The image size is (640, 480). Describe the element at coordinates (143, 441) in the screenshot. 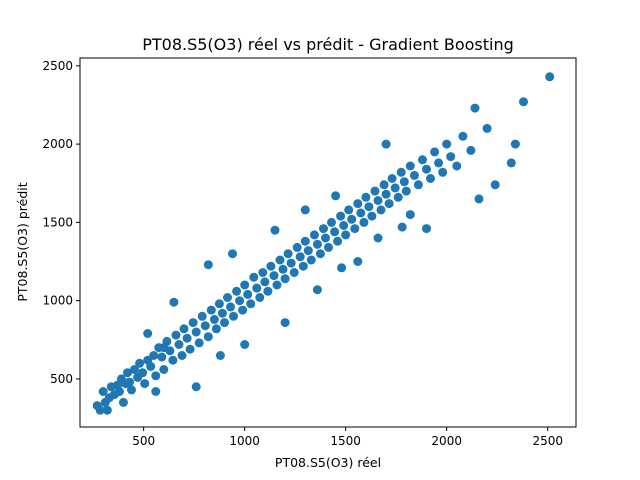

I see `x-tick-label: 500` at that location.